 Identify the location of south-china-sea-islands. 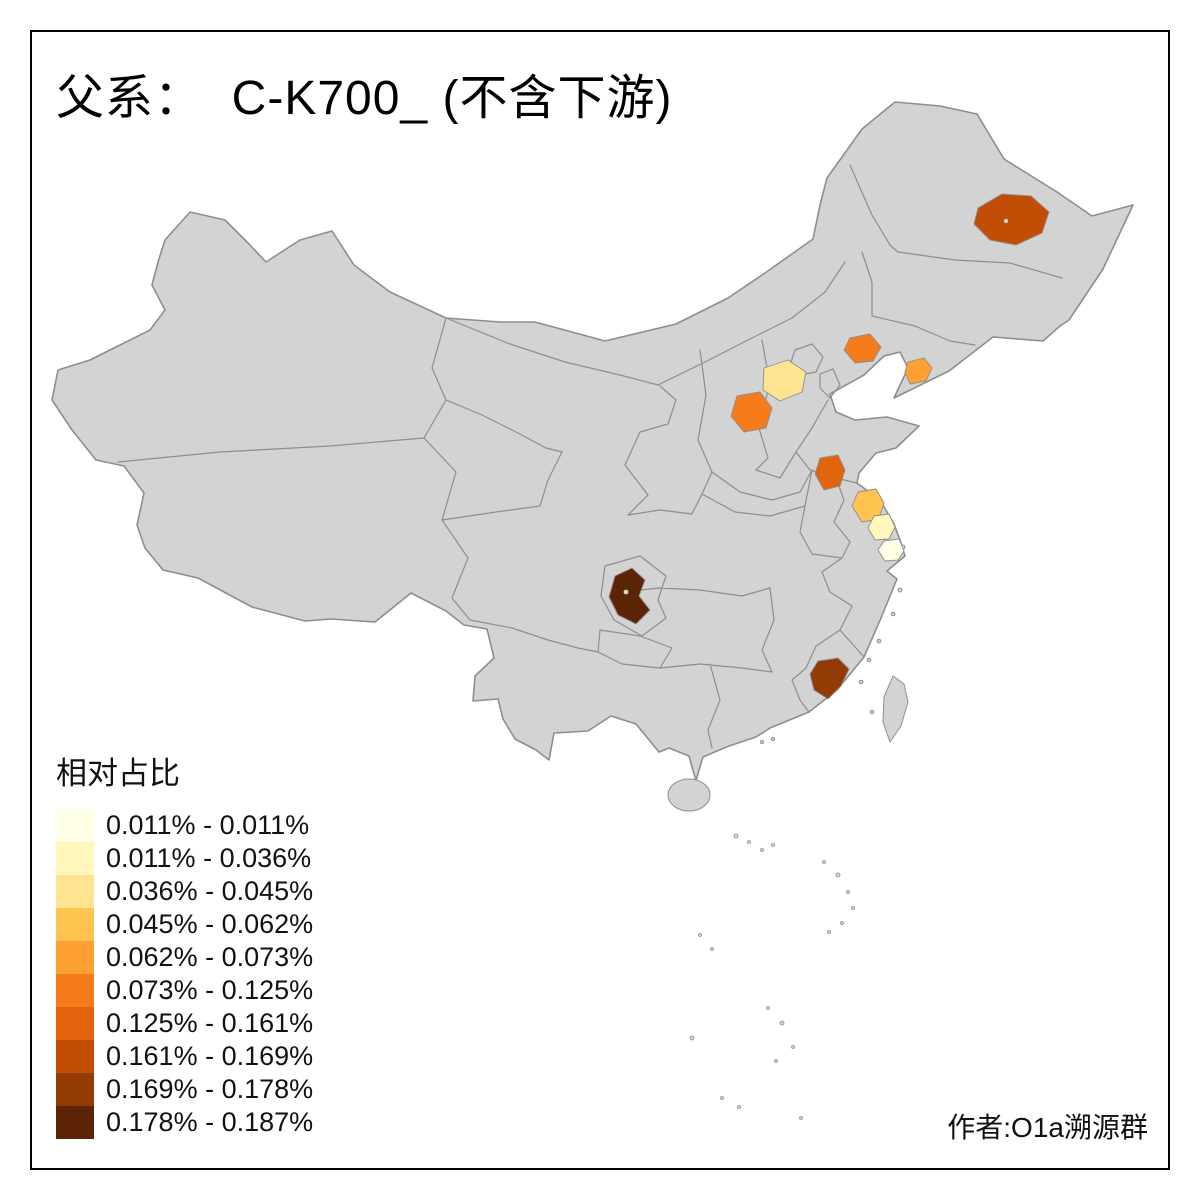
(772, 976).